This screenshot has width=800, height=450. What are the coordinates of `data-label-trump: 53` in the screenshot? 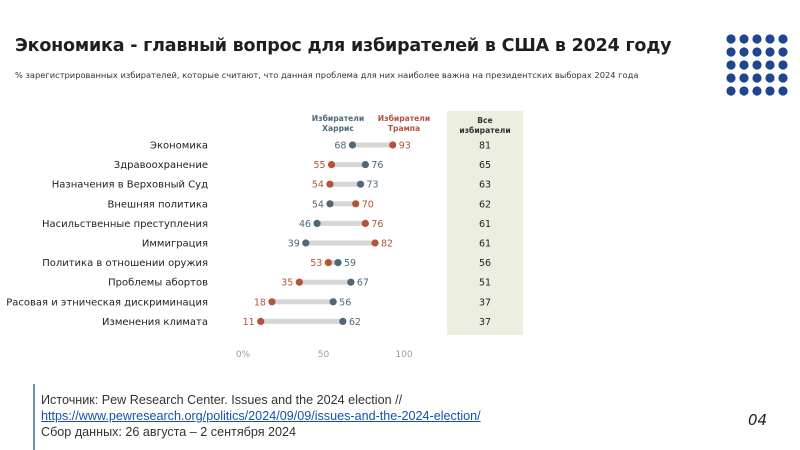 It's located at (316, 263).